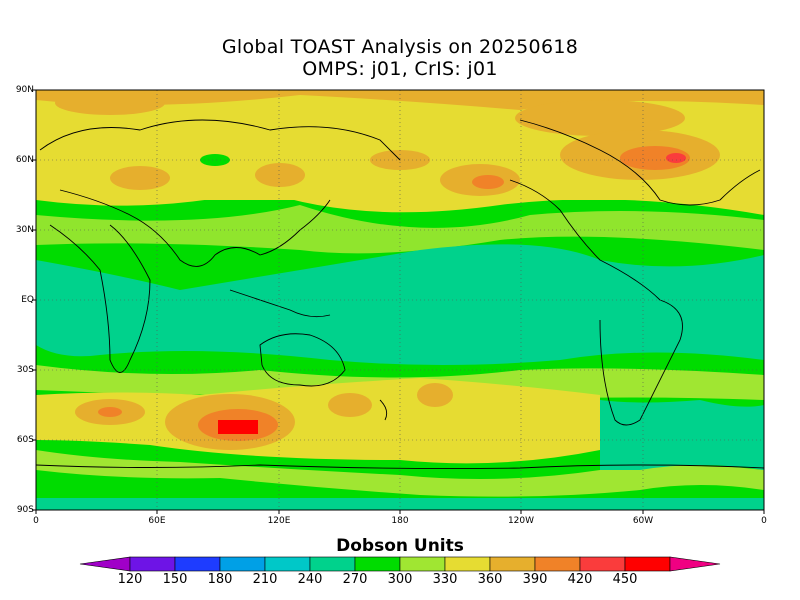 This screenshot has width=800, height=600. I want to click on colorbar-tick-label: 120, so click(130, 579).